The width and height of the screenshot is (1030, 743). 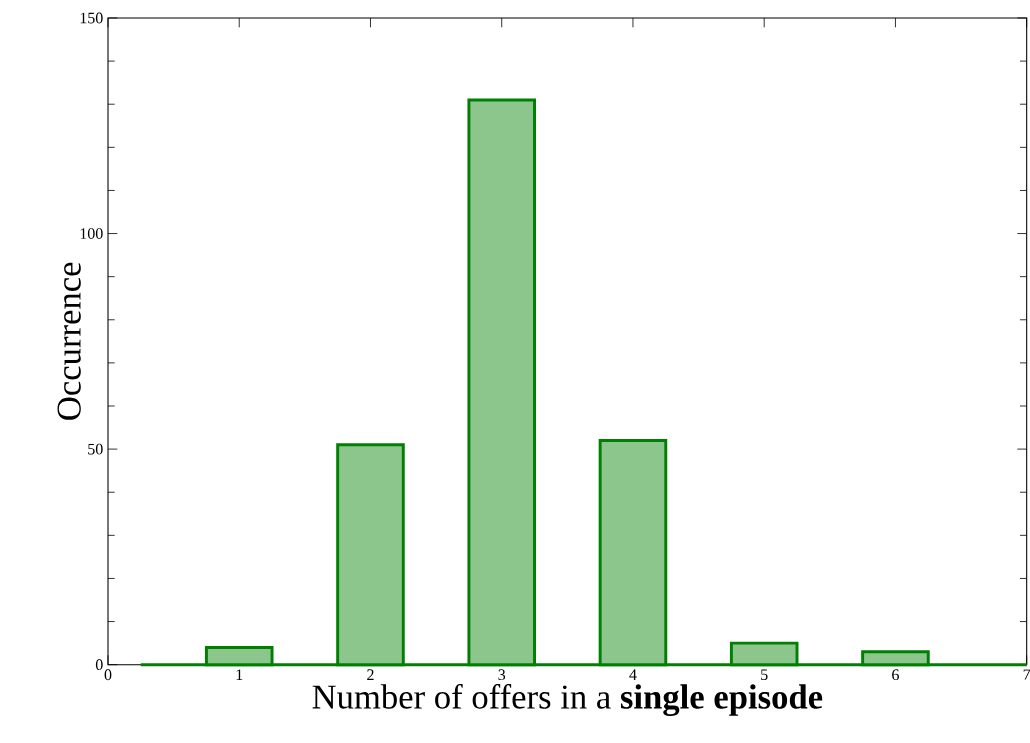 I want to click on x-tick-label: 0, so click(x=108, y=675).